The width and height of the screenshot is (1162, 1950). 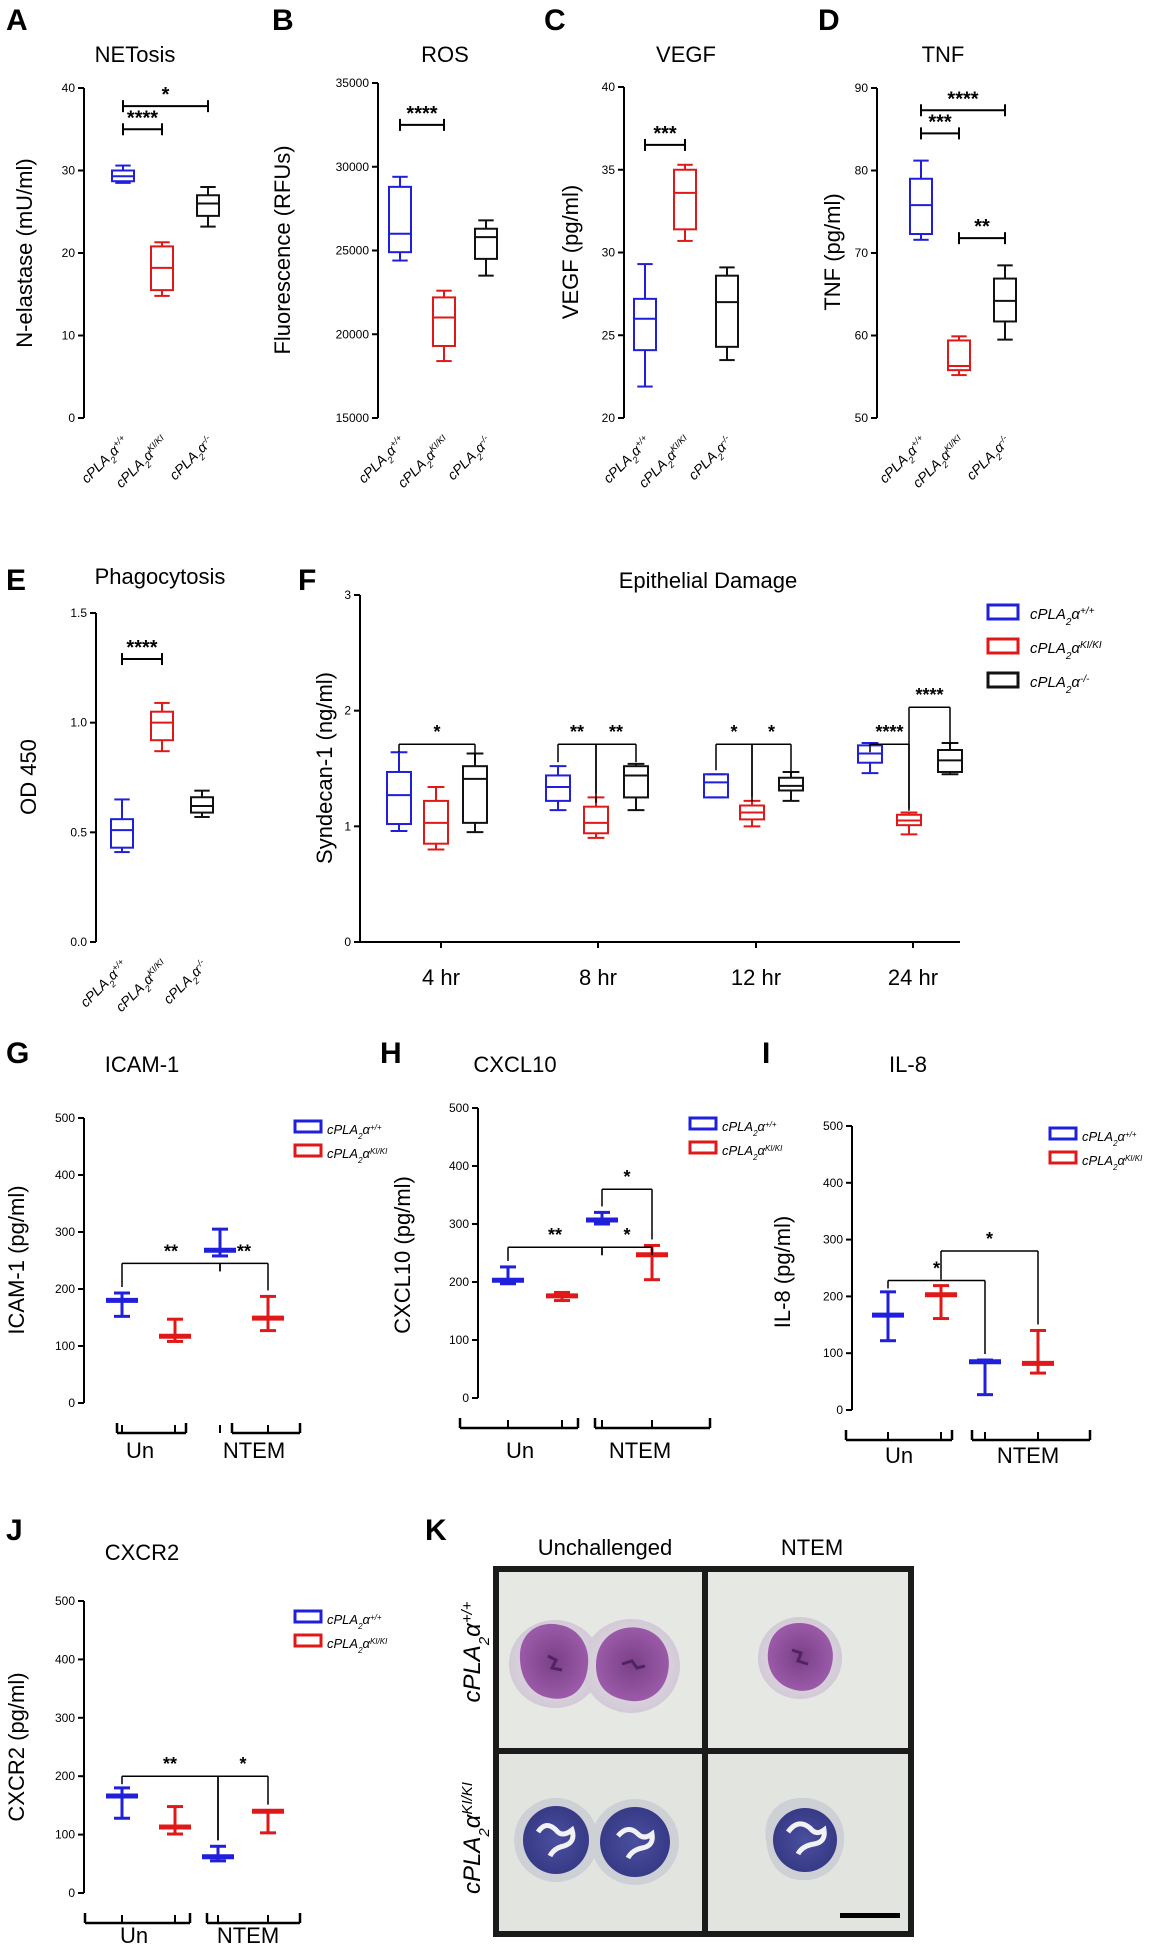 What do you see at coordinates (476, 1838) in the screenshot?
I see `row-label-ki: cPLA2αKI/KI` at bounding box center [476, 1838].